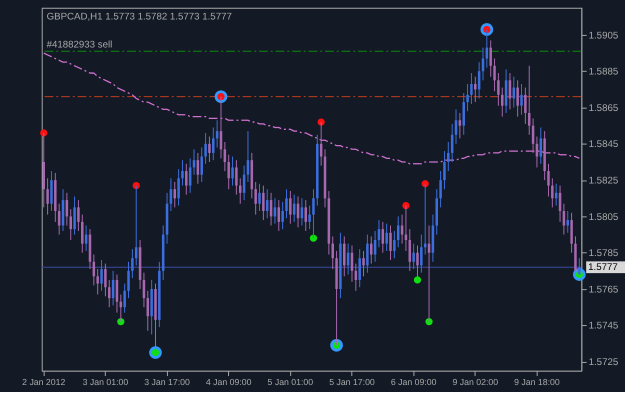  What do you see at coordinates (603, 290) in the screenshot?
I see `y-tick-label: 1.5765` at bounding box center [603, 290].